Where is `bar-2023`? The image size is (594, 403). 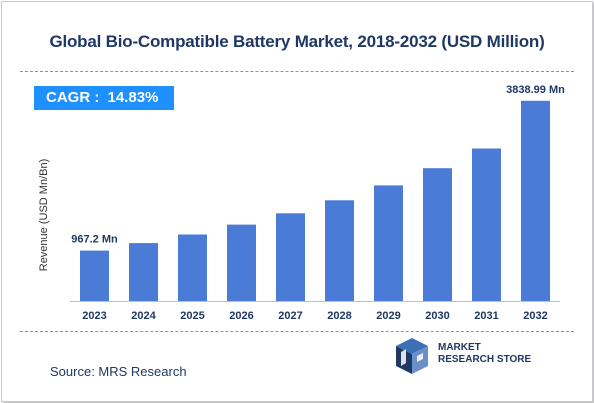 bar-2023 is located at coordinates (94, 275).